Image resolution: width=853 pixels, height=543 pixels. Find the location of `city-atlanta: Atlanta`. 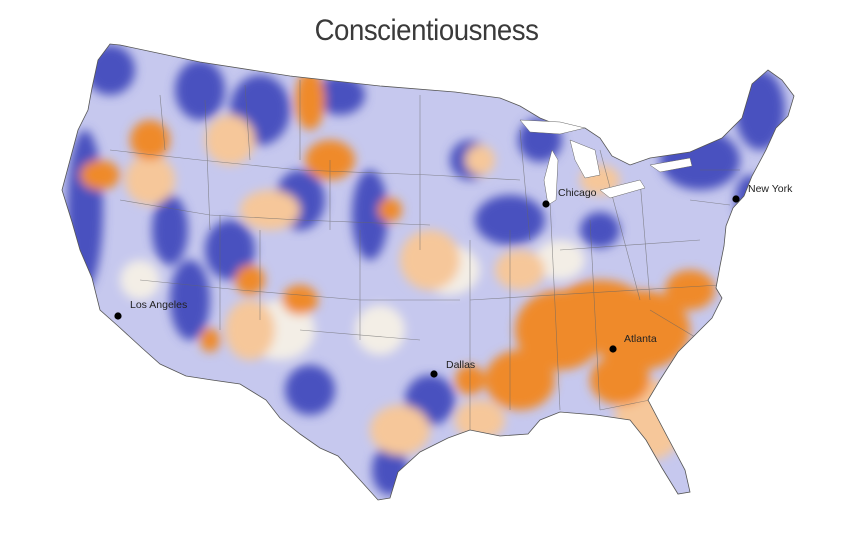

city-atlanta: Atlanta is located at coordinates (633, 343).